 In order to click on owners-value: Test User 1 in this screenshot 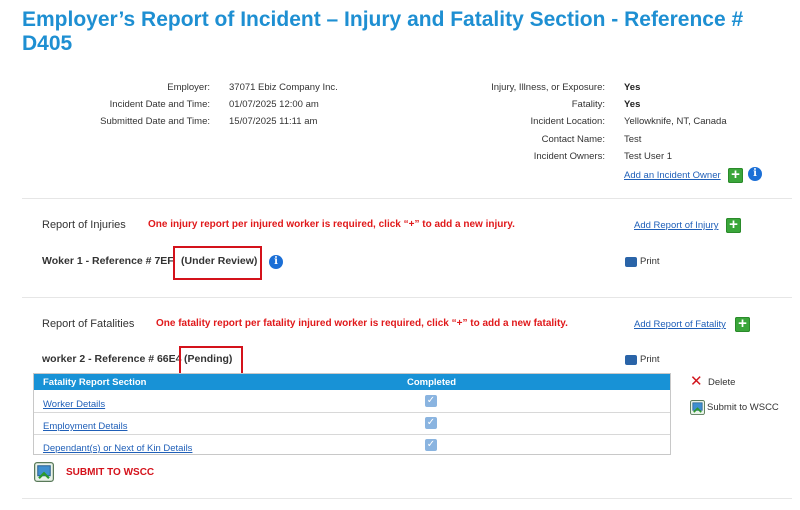, I will do `click(648, 156)`.